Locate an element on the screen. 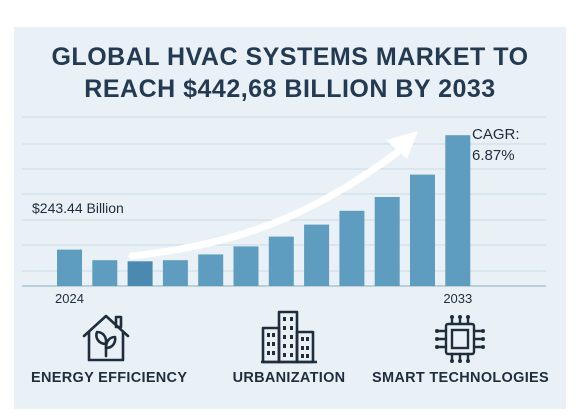 This screenshot has height=419, width=580. feature-urbanization: URBANIZATION is located at coordinates (289, 347).